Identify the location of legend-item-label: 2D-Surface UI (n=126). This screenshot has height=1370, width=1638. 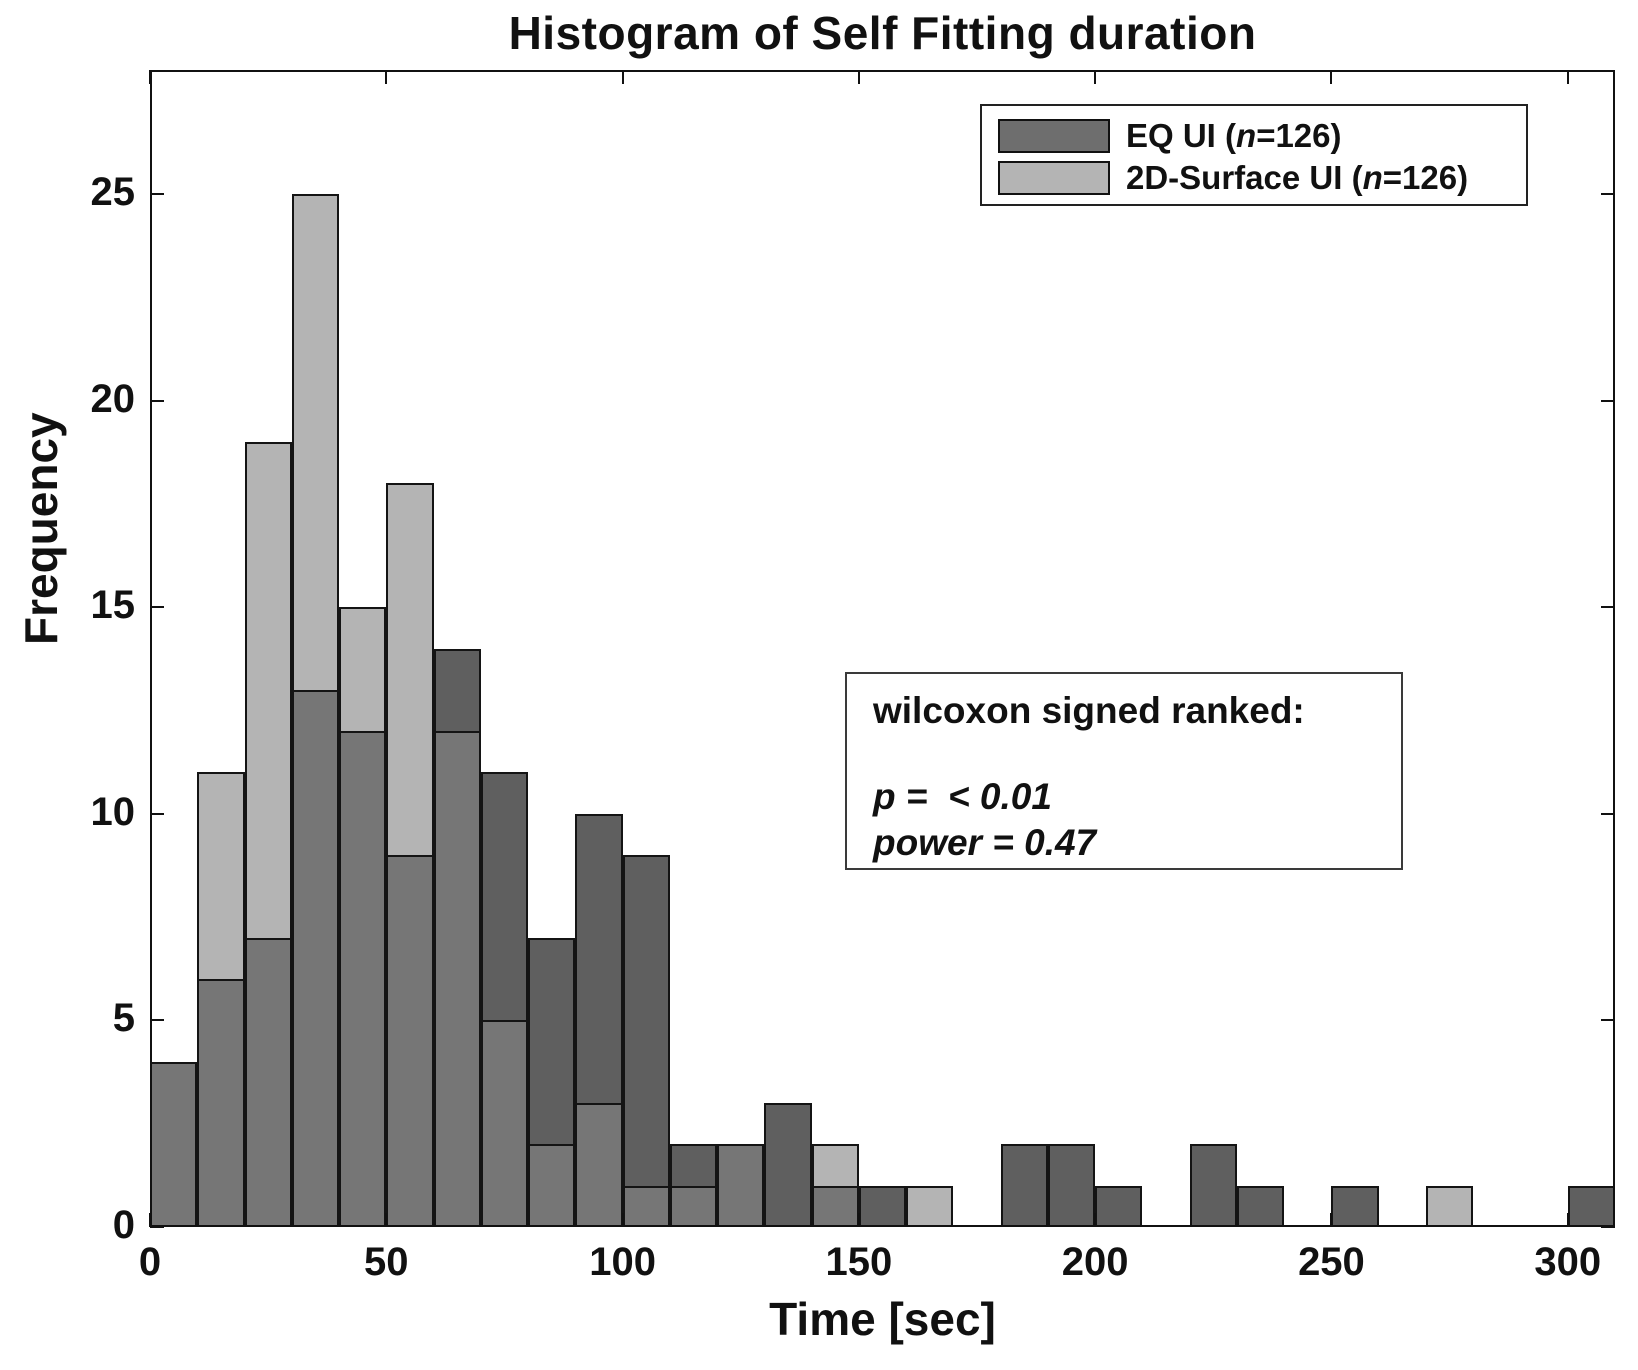
(1297, 177).